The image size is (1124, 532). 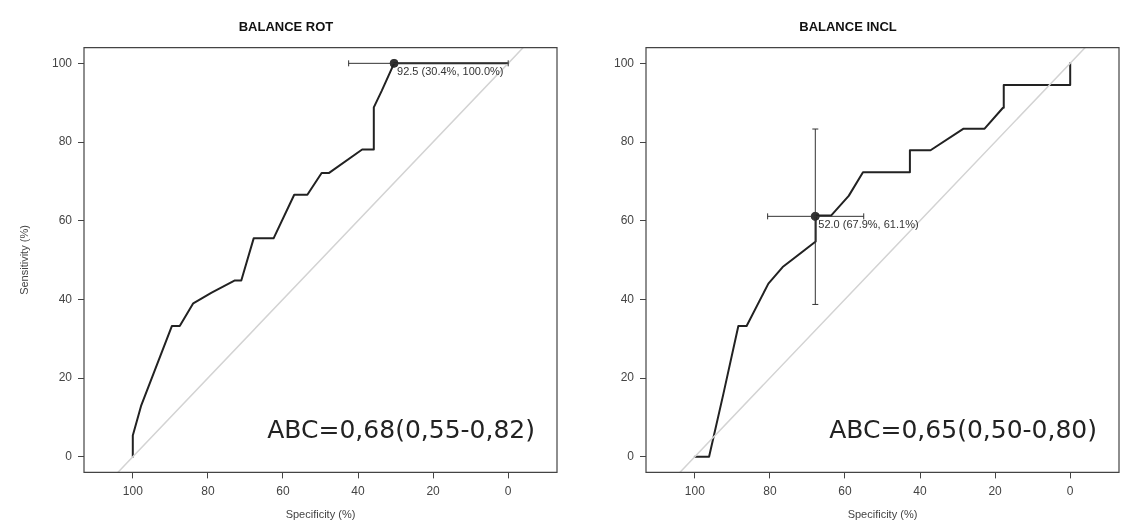 What do you see at coordinates (848, 27) in the screenshot?
I see `chart-title: BALANCE INCL` at bounding box center [848, 27].